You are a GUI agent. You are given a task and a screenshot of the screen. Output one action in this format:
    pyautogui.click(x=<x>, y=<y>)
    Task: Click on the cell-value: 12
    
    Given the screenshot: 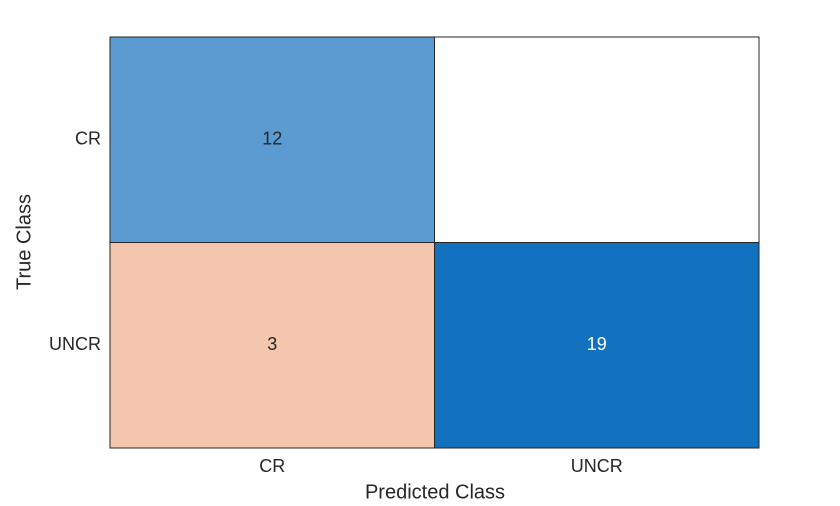 What is the action you would take?
    pyautogui.click(x=272, y=139)
    